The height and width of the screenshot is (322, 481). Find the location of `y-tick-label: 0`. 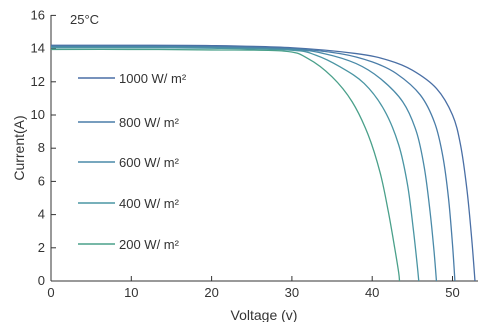

y-tick-label: 0 is located at coordinates (41, 280).